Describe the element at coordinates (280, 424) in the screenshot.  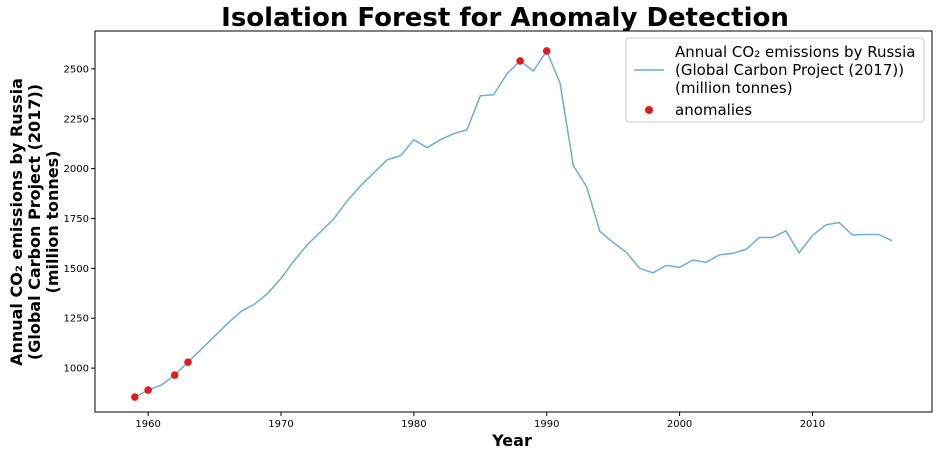
I see `x-tick-label: 1970` at that location.